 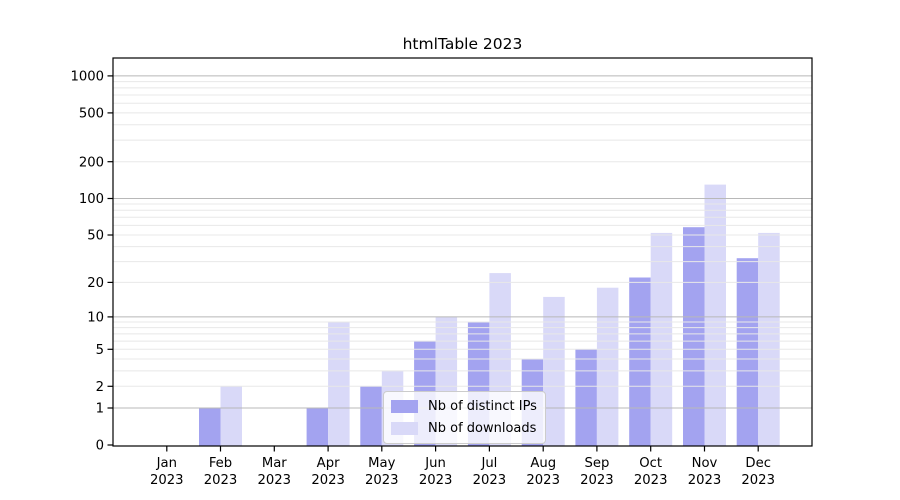 What do you see at coordinates (607, 366) in the screenshot?
I see `bar-downloads-sep` at bounding box center [607, 366].